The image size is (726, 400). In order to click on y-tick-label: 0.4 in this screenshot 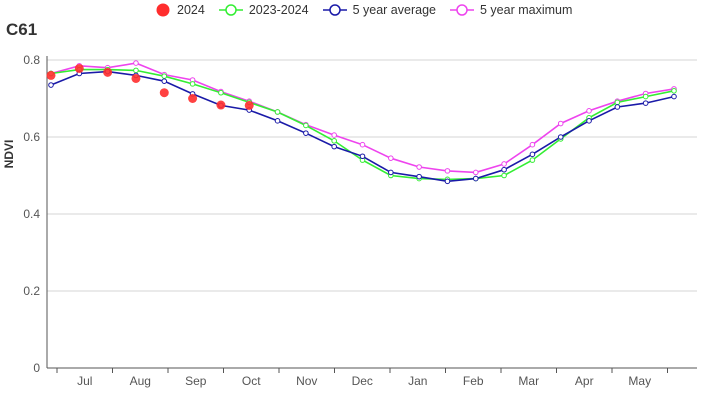, I will do `click(31, 214)`.